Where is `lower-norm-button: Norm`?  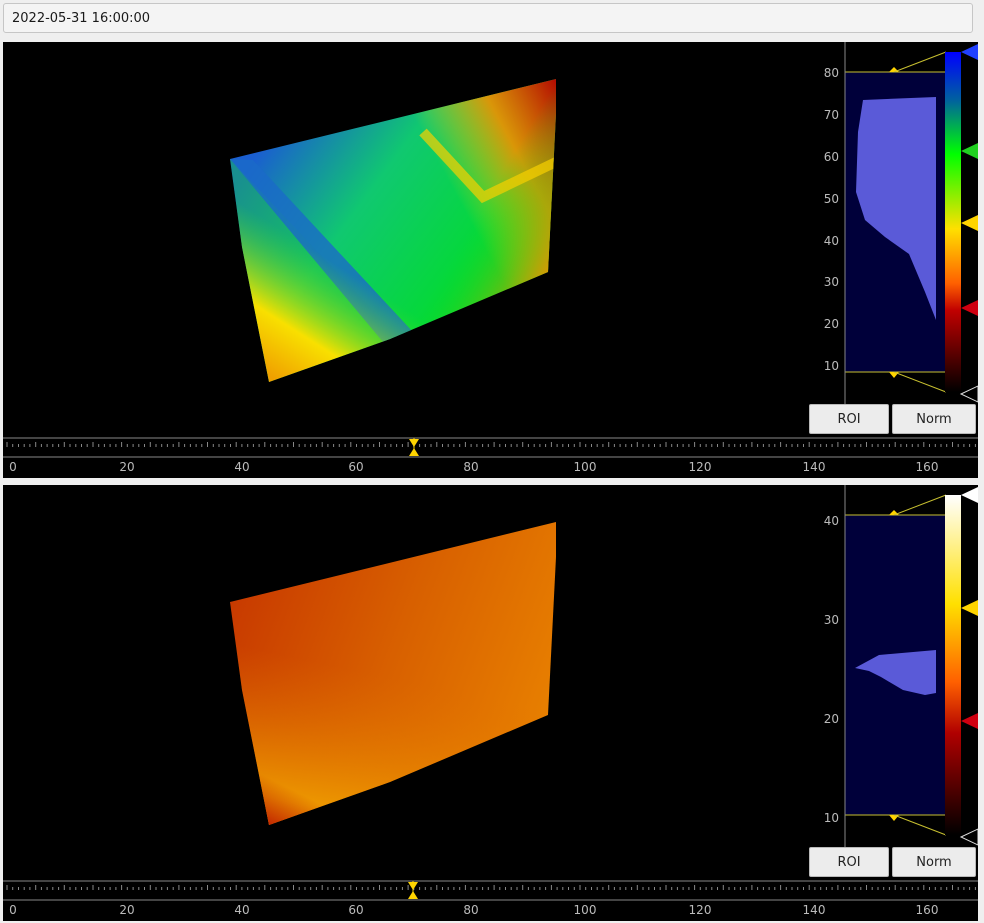
lower-norm-button: Norm is located at coordinates (934, 862).